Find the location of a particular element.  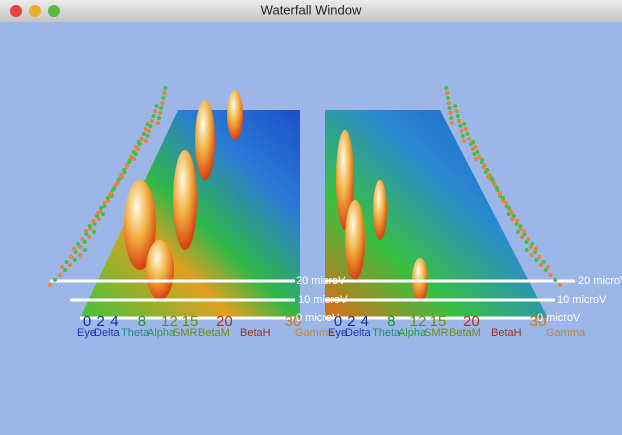

frequency-tick: 15 is located at coordinates (190, 321).